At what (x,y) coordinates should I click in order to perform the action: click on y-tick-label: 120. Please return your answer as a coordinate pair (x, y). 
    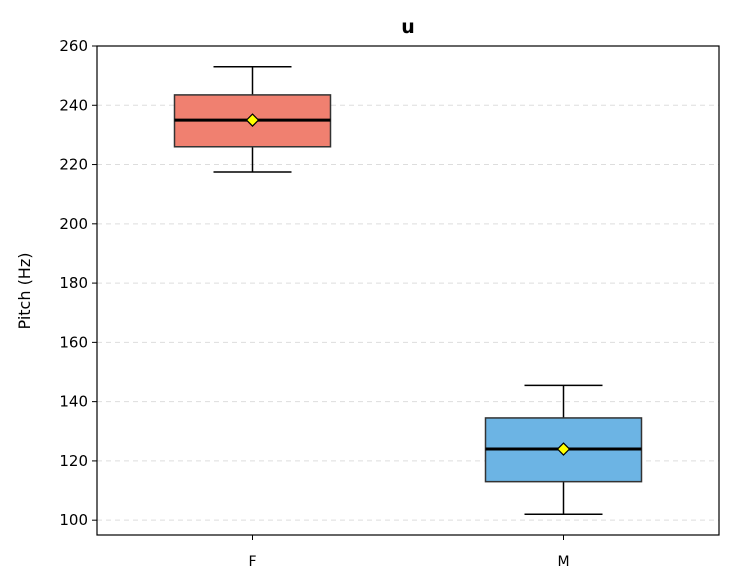
    Looking at the image, I should click on (73, 461).